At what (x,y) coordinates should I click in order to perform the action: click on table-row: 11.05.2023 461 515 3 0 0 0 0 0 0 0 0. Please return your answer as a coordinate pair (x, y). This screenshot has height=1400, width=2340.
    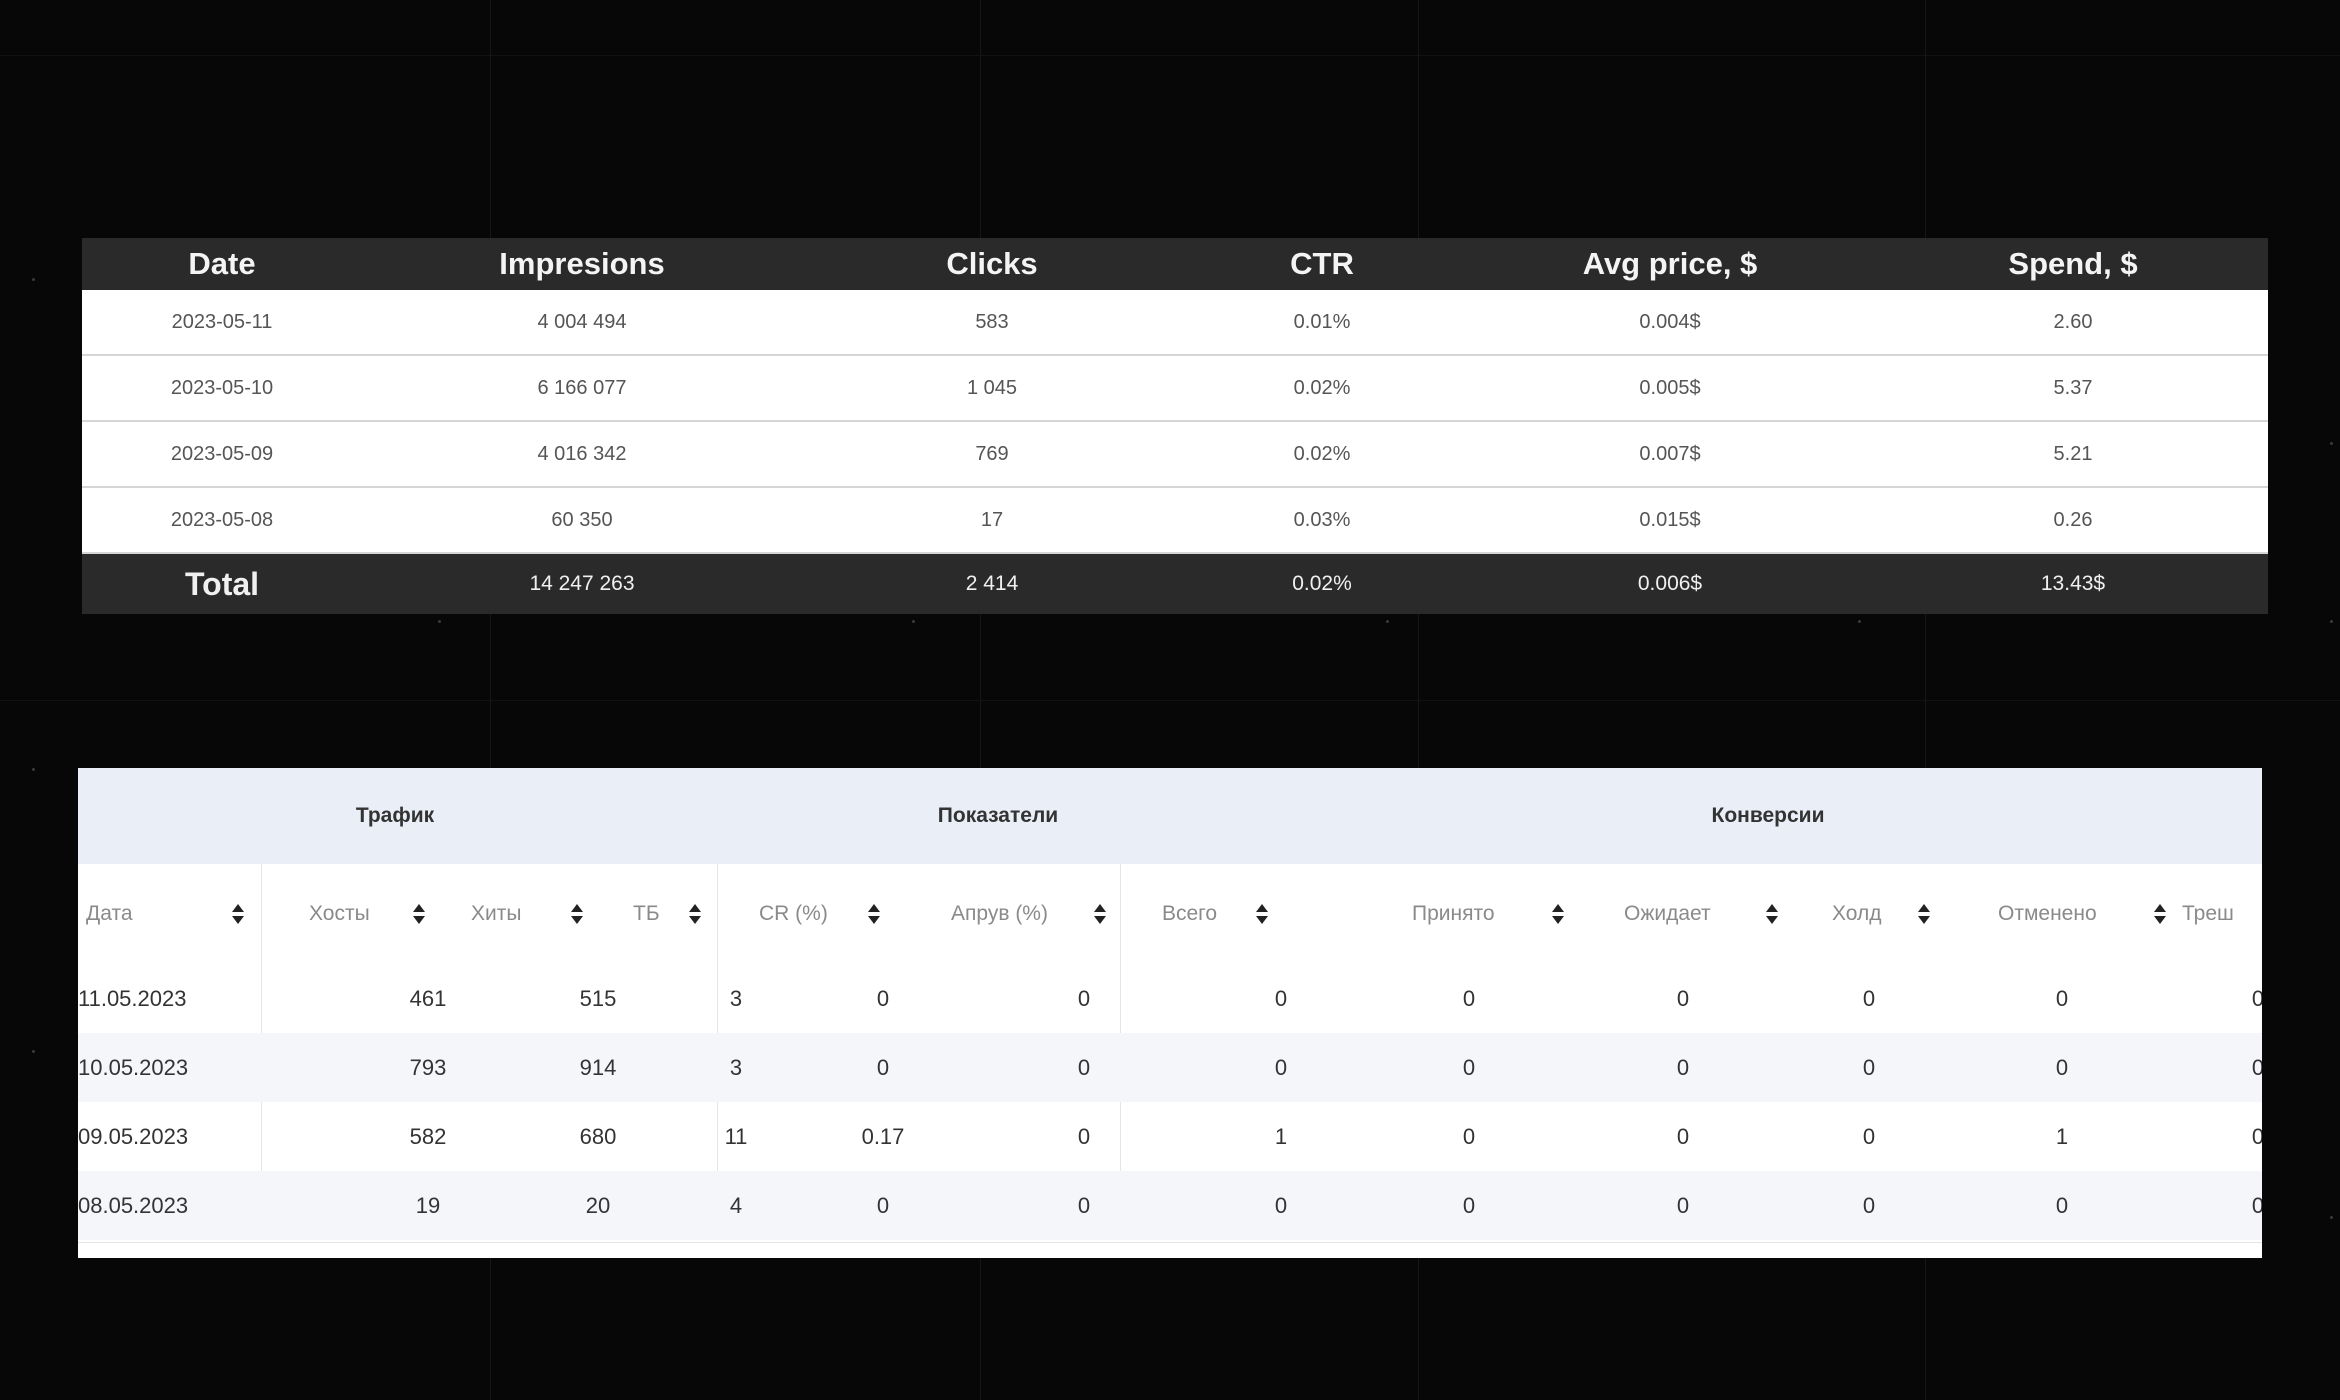
    Looking at the image, I should click on (1170, 998).